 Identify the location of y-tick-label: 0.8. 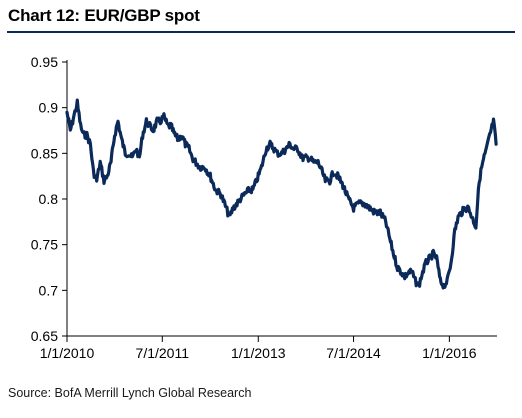
(49, 199).